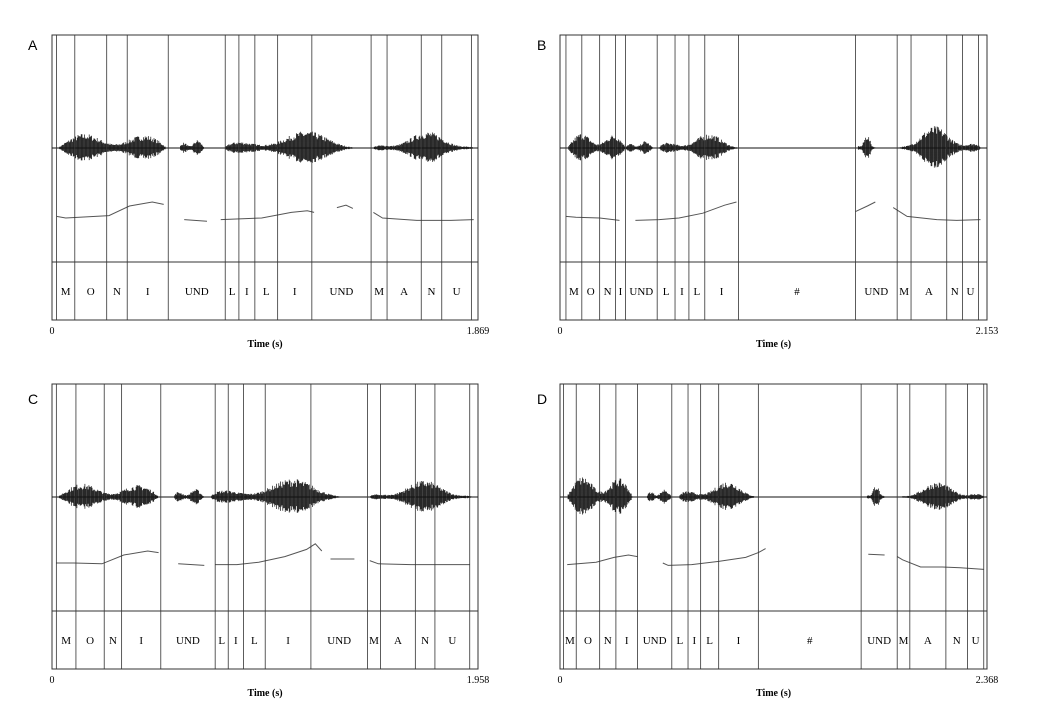  Describe the element at coordinates (987, 331) in the screenshot. I see `x-tick-label: 2.153` at that location.